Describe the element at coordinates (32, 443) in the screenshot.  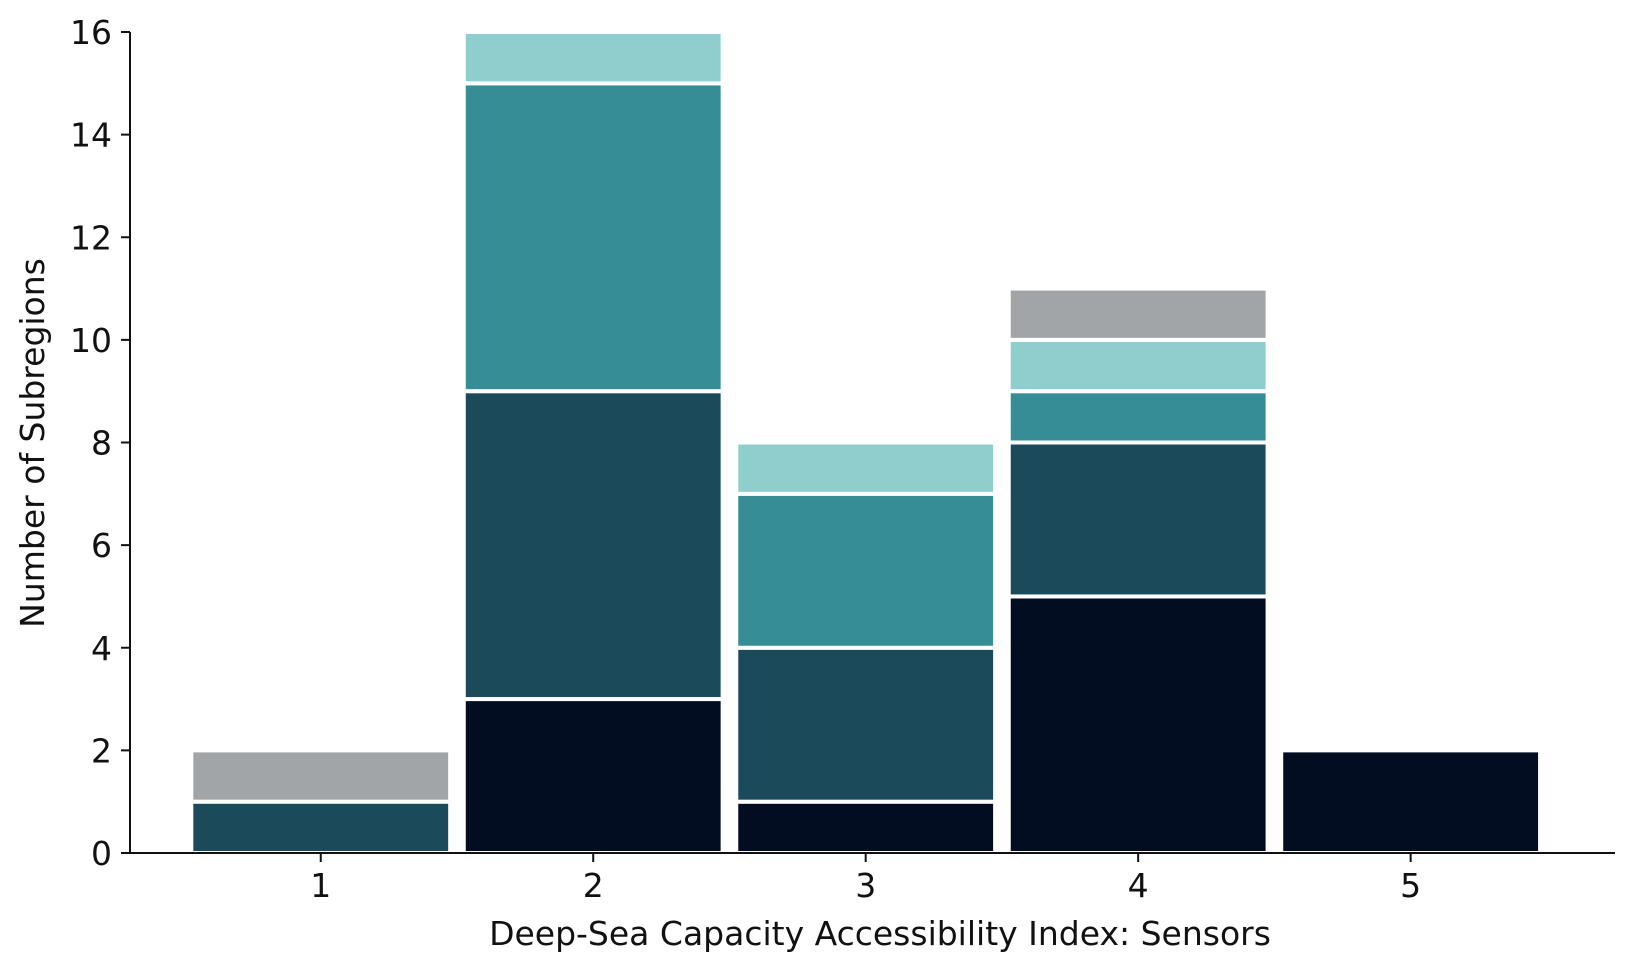
I see `y-axis-label: Number of Subregions` at that location.